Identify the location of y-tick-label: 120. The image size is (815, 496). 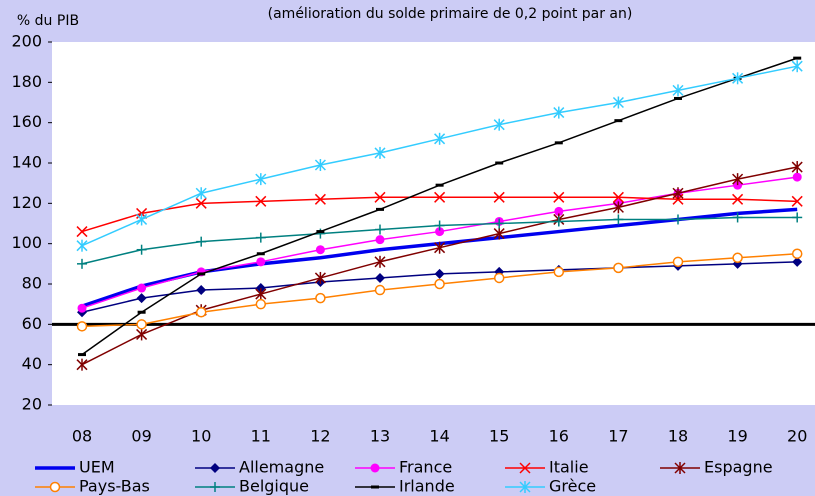
(26, 202).